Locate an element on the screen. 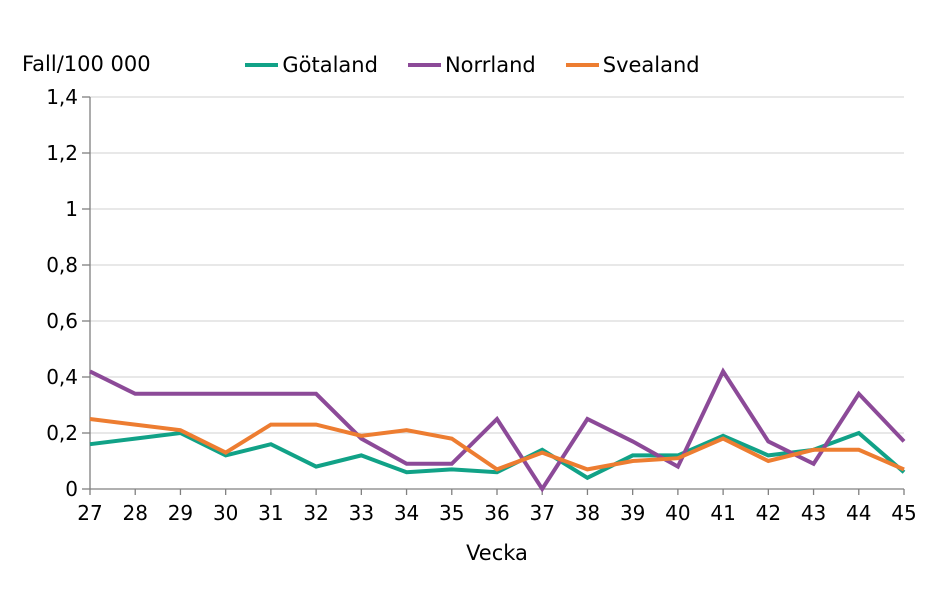 The height and width of the screenshot is (591, 945). x-tick-label: 34 is located at coordinates (406, 513).